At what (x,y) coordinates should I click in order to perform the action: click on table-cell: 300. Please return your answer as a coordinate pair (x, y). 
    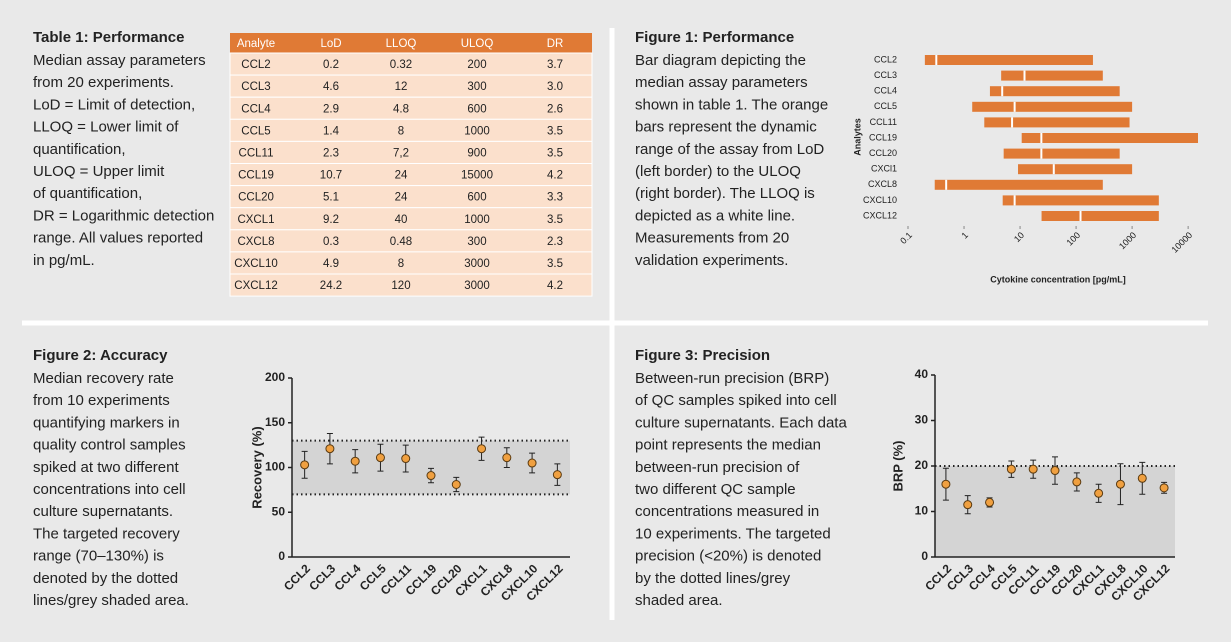
    Looking at the image, I should click on (476, 242).